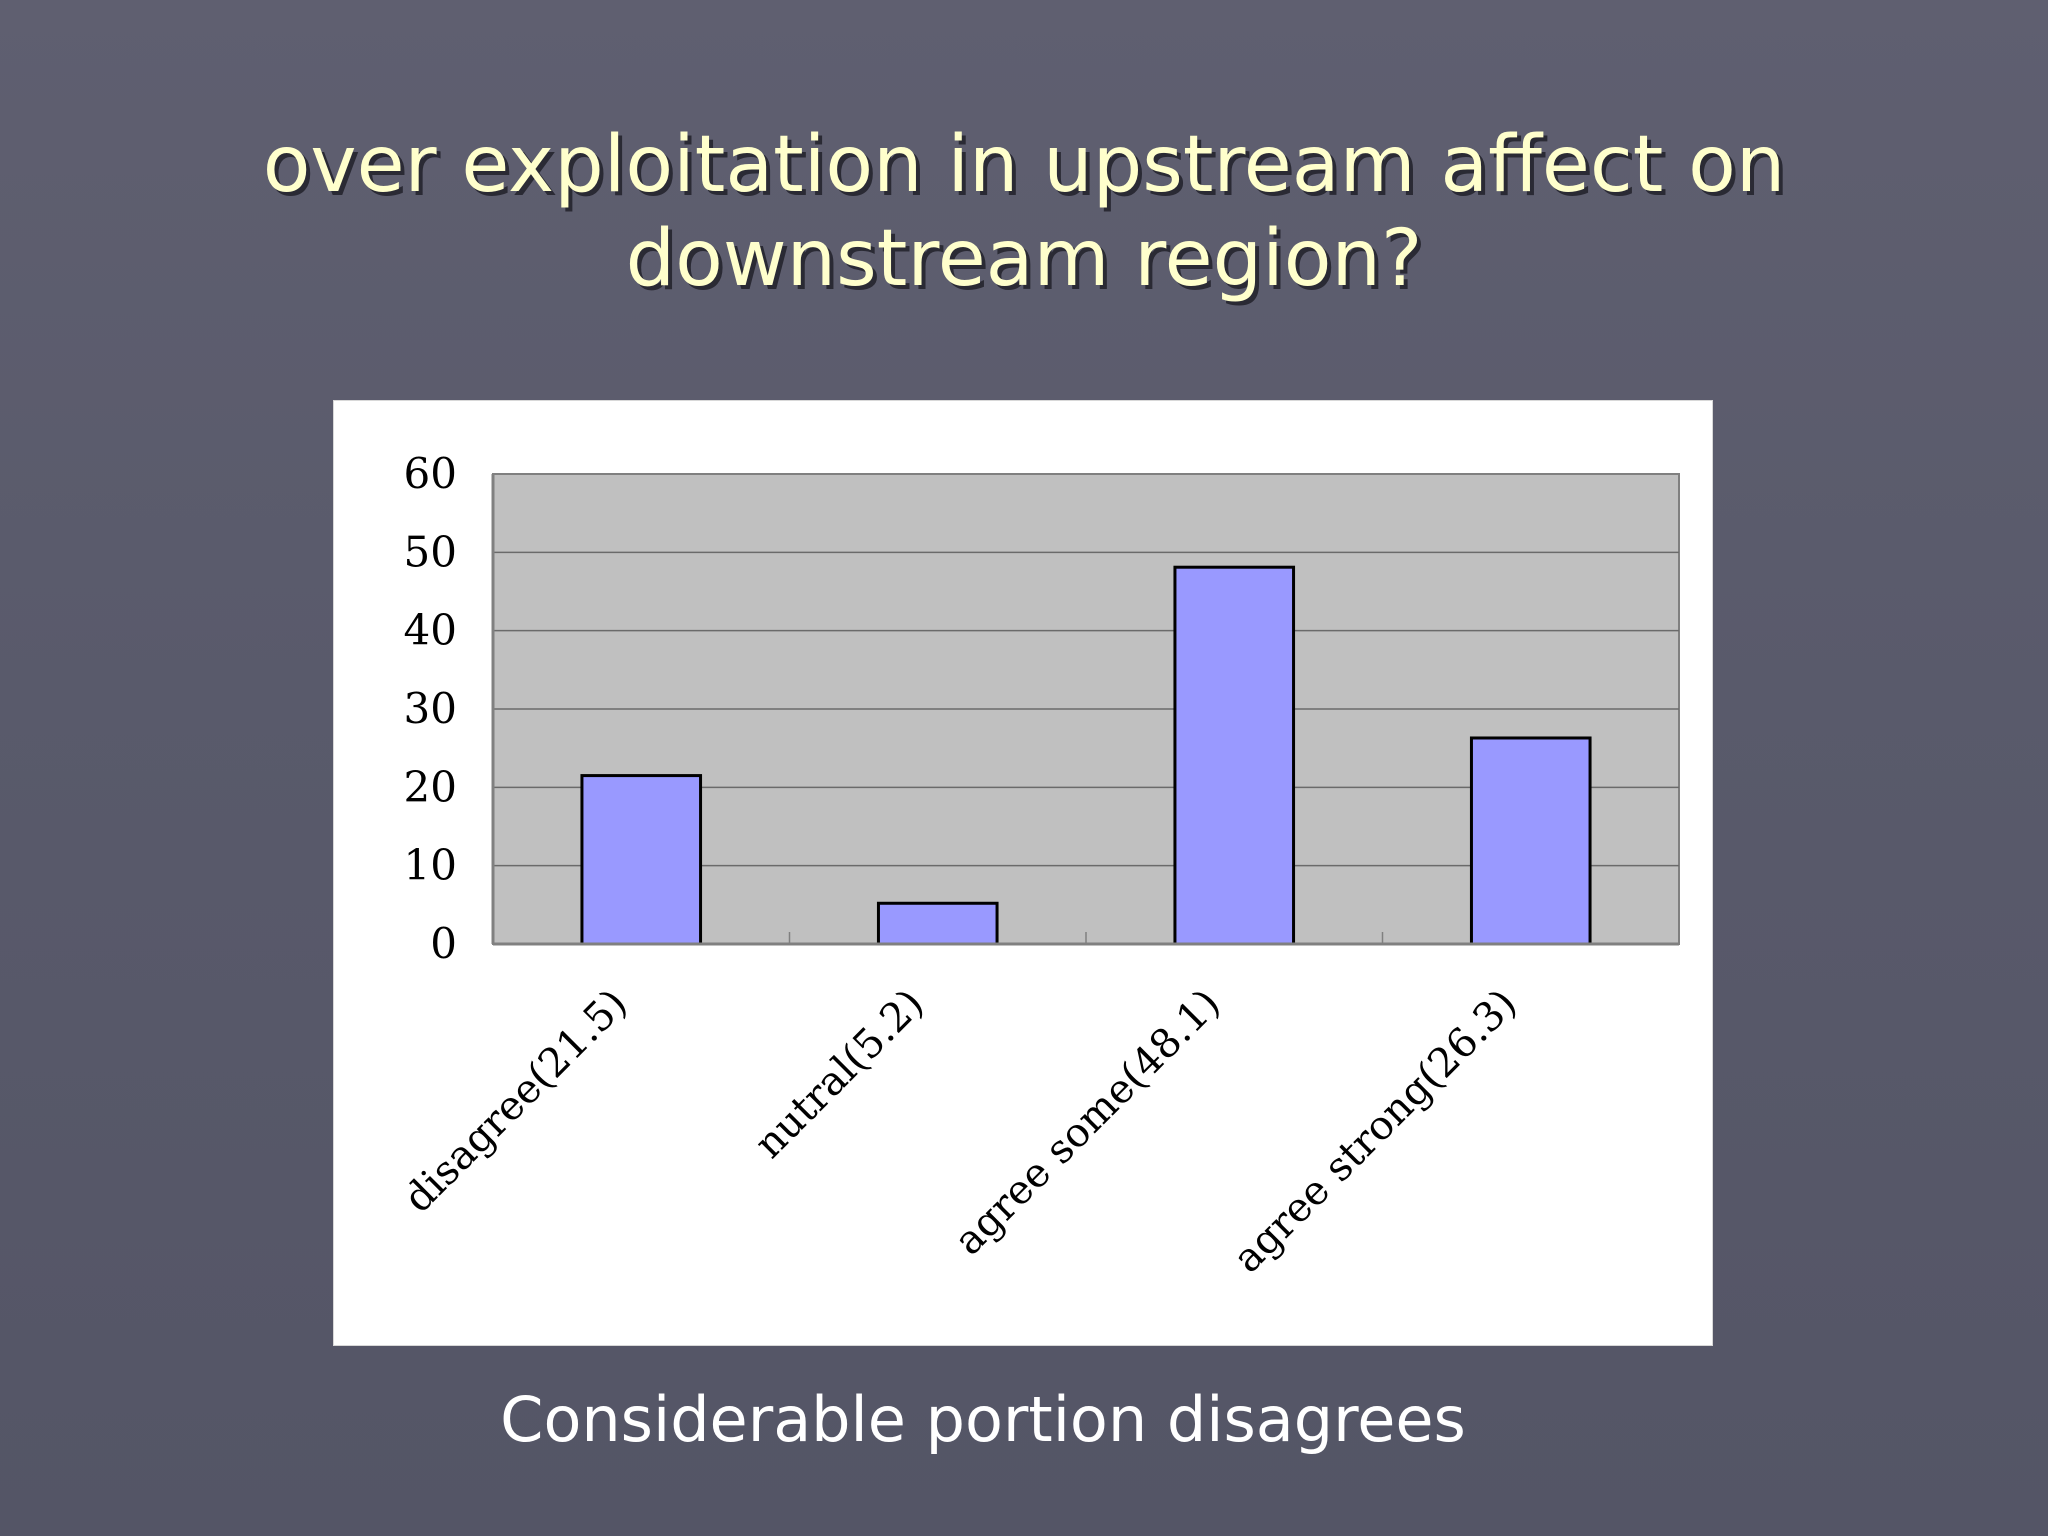  Describe the element at coordinates (1086, 938) in the screenshot. I see `x-axis-ticks` at that location.